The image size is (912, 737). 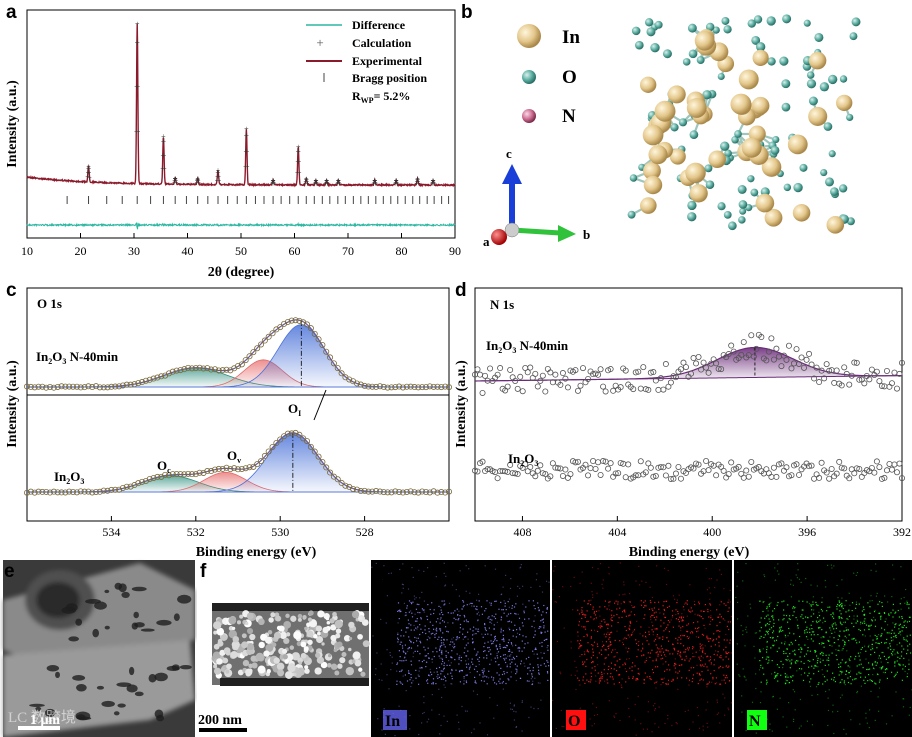 I want to click on n1s-tick-label: 408, so click(x=522, y=532).